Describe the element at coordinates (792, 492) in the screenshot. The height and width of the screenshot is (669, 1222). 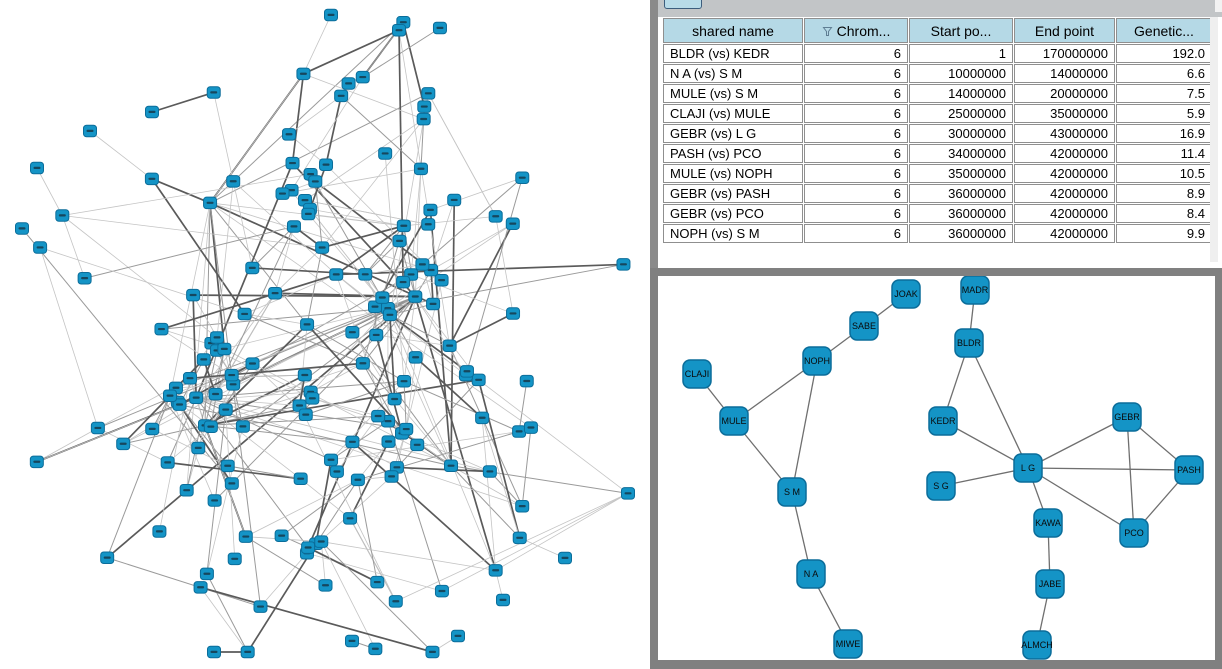
I see `network-node-s-m: S M` at that location.